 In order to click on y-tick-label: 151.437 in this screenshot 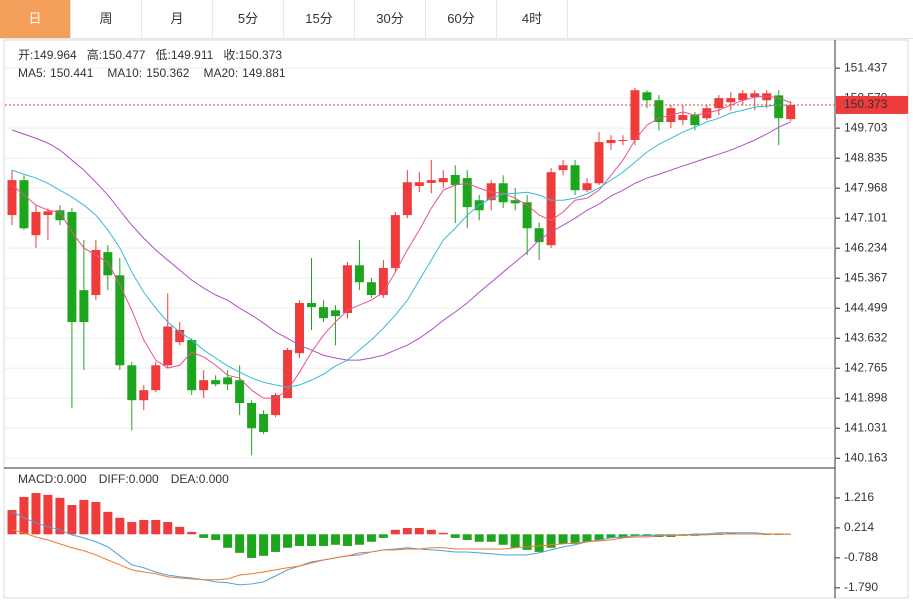, I will do `click(866, 67)`.